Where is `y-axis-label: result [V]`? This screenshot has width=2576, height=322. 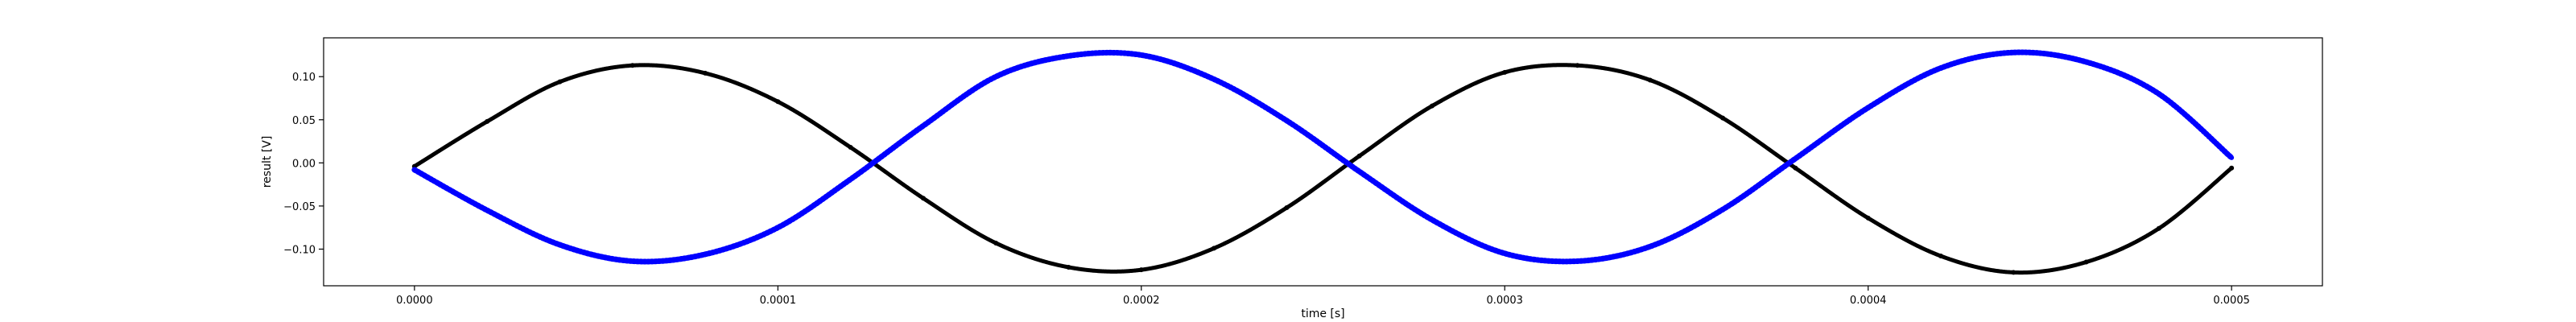
y-axis-label: result [V] is located at coordinates (267, 162).